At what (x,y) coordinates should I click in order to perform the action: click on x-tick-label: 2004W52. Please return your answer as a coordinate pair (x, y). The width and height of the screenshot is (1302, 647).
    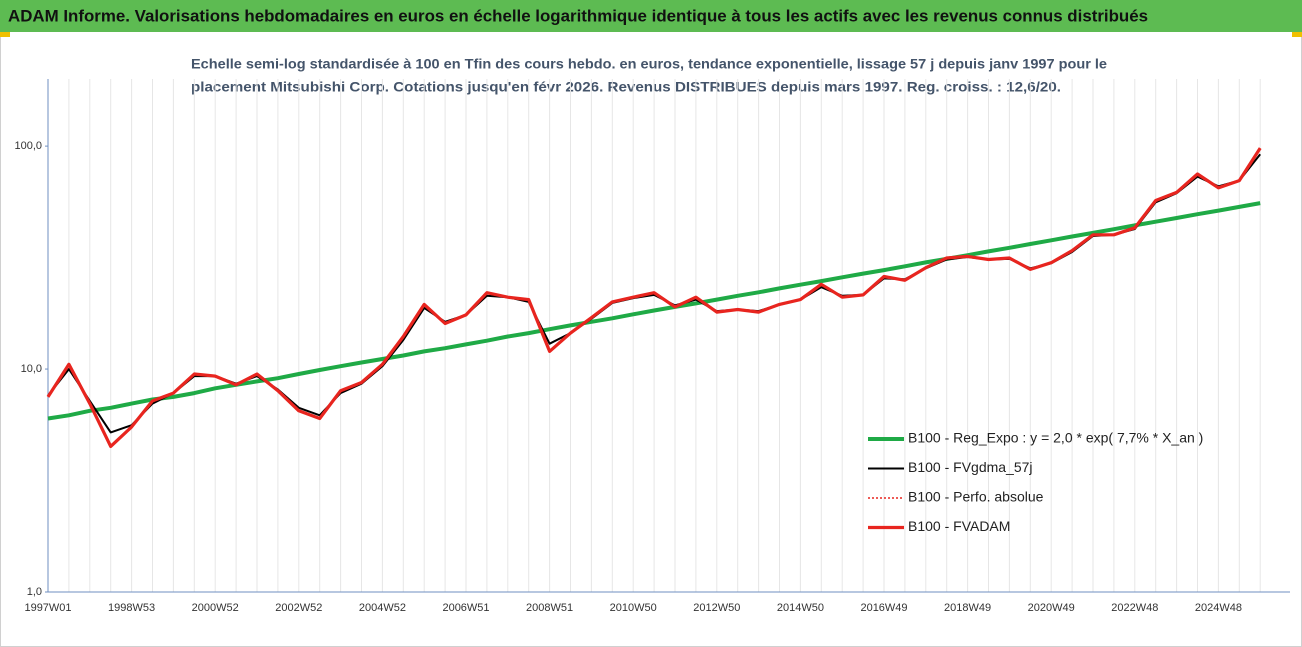
    Looking at the image, I should click on (382, 608).